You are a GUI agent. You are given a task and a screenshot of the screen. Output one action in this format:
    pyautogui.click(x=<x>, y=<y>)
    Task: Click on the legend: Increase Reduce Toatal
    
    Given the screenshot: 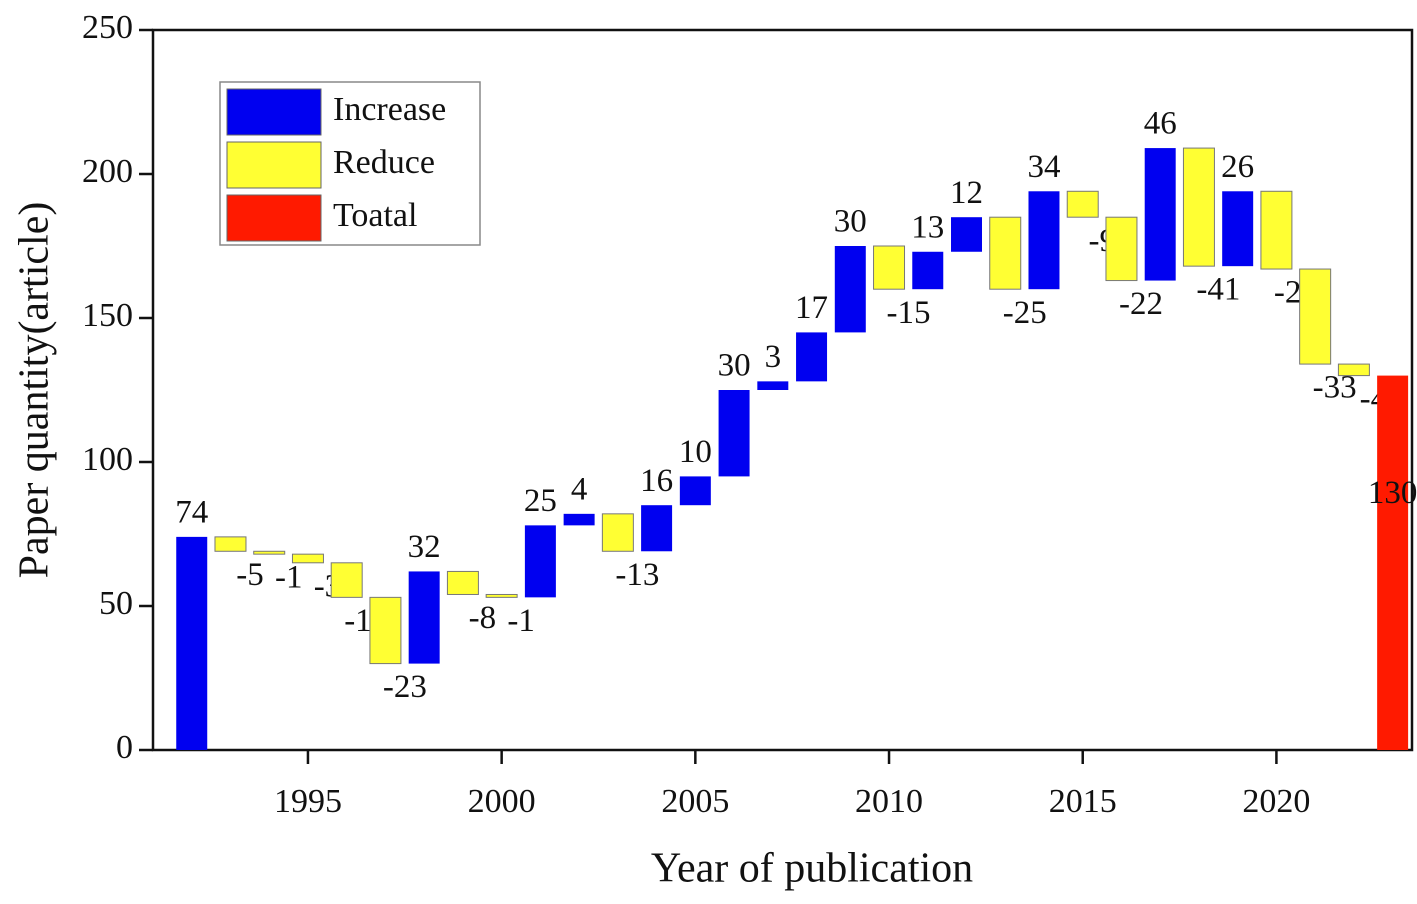 What is the action you would take?
    pyautogui.click(x=350, y=163)
    